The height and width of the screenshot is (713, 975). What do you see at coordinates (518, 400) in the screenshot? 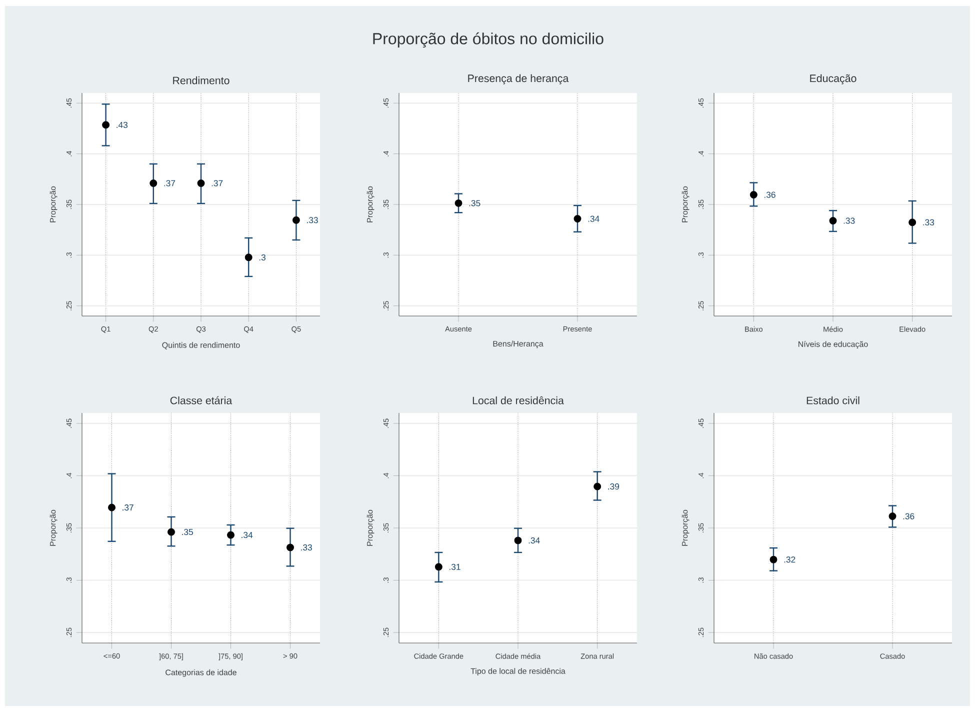
I see `chart-title: Local de residência` at bounding box center [518, 400].